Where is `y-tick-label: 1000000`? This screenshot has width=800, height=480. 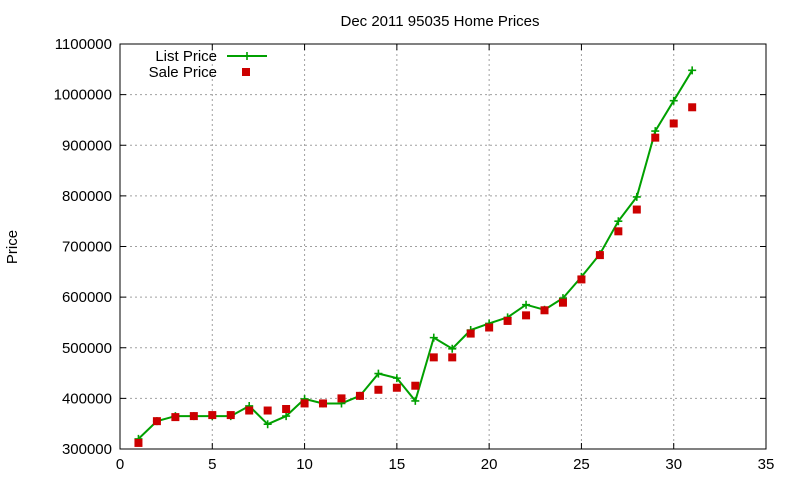 y-tick-label: 1000000 is located at coordinates (83, 95).